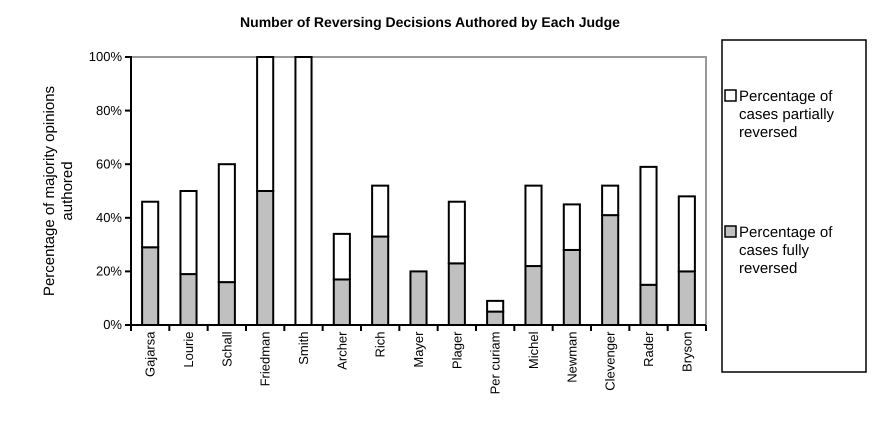 Image resolution: width=872 pixels, height=427 pixels. What do you see at coordinates (304, 348) in the screenshot?
I see `x-tick-label: Smith` at bounding box center [304, 348].